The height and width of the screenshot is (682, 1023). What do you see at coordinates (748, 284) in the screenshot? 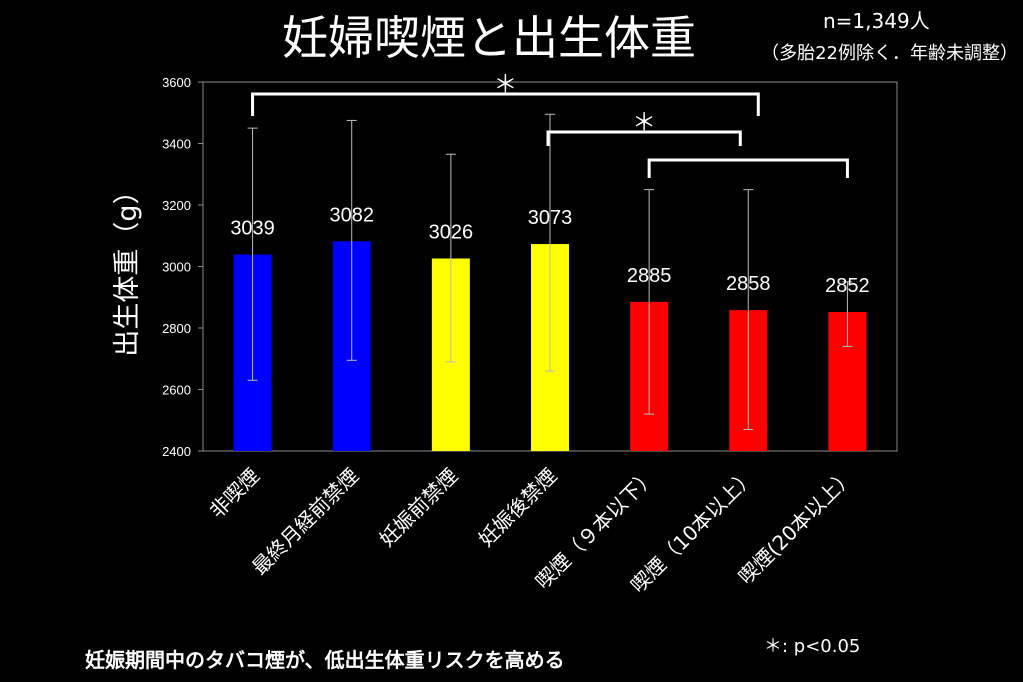
I see `data-label: 2858` at bounding box center [748, 284].